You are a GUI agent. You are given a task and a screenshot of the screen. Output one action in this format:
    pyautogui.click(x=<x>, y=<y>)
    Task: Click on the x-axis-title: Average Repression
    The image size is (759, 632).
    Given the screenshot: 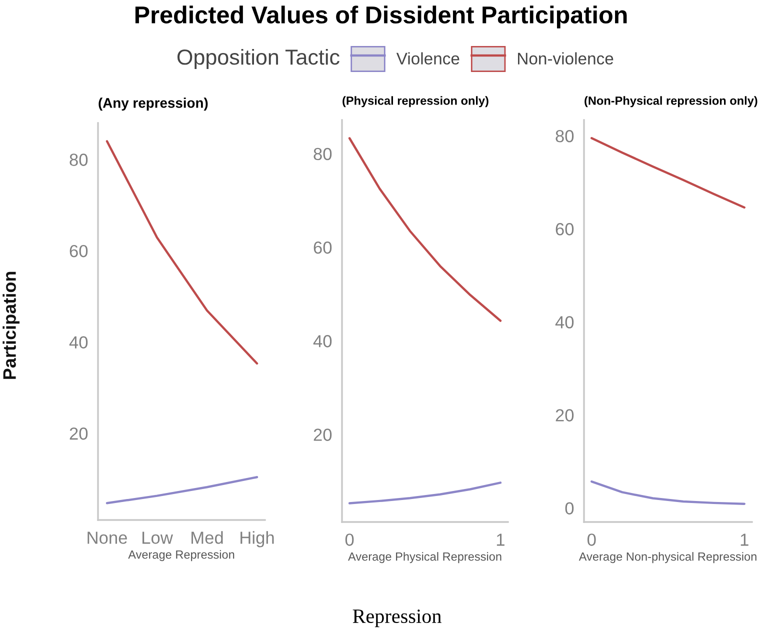 What is the action you would take?
    pyautogui.click(x=181, y=556)
    